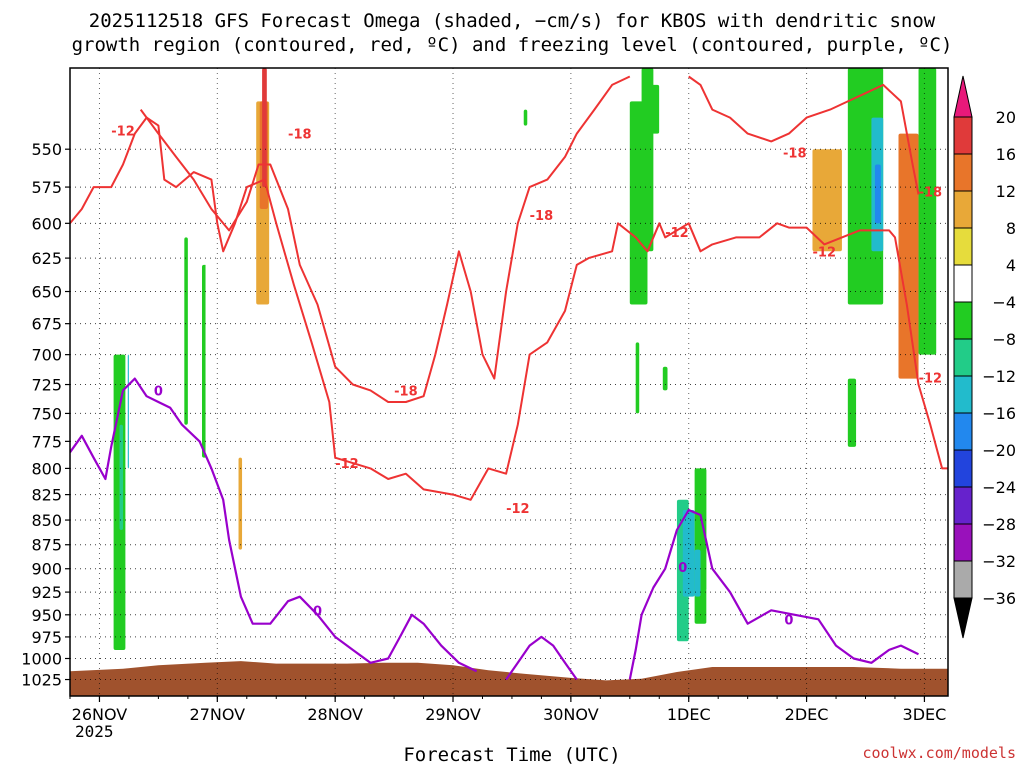 The image size is (1024, 768). Describe the element at coordinates (999, 524) in the screenshot. I see `colorbar-label: −28` at that location.